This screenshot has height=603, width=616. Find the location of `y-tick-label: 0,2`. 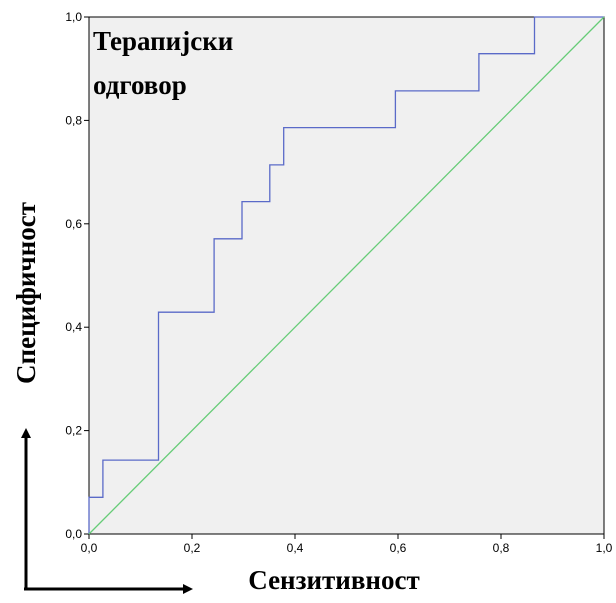

y-tick-label: 0,2 is located at coordinates (73, 431).